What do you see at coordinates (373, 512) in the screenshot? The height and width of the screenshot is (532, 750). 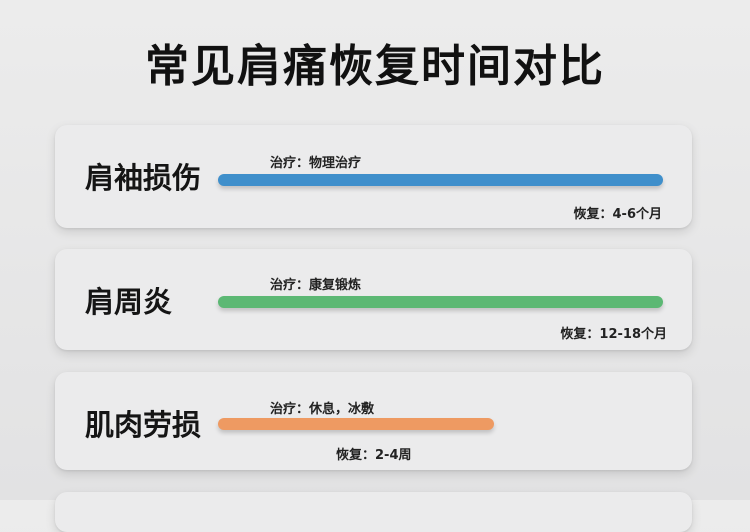 I see `card-partial` at bounding box center [373, 512].